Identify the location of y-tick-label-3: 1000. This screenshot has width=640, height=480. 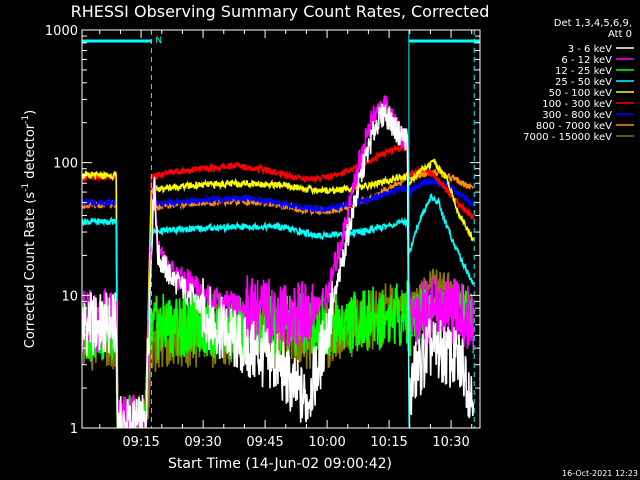
(61, 31).